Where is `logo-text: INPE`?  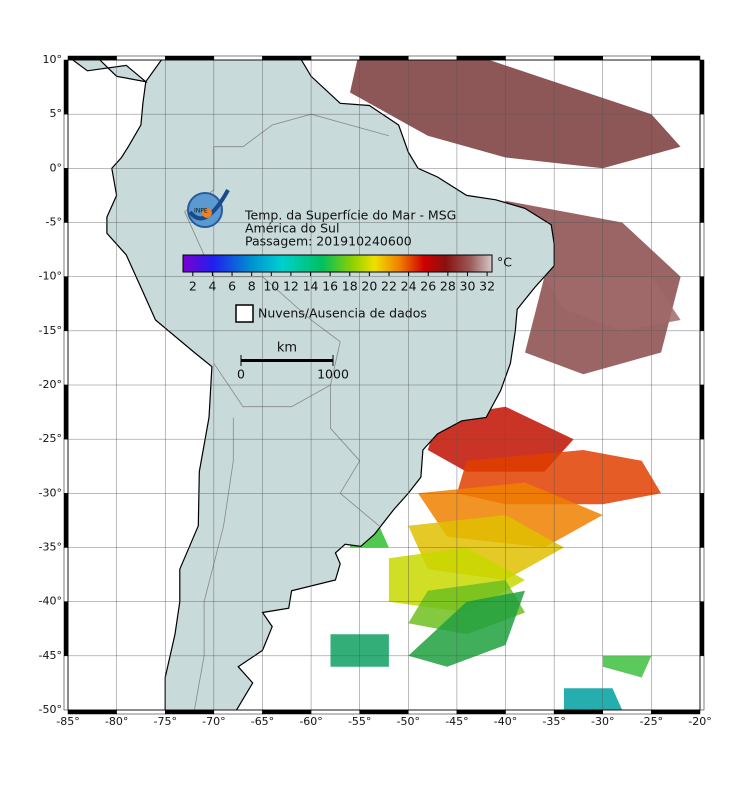
logo-text: INPE is located at coordinates (201, 211).